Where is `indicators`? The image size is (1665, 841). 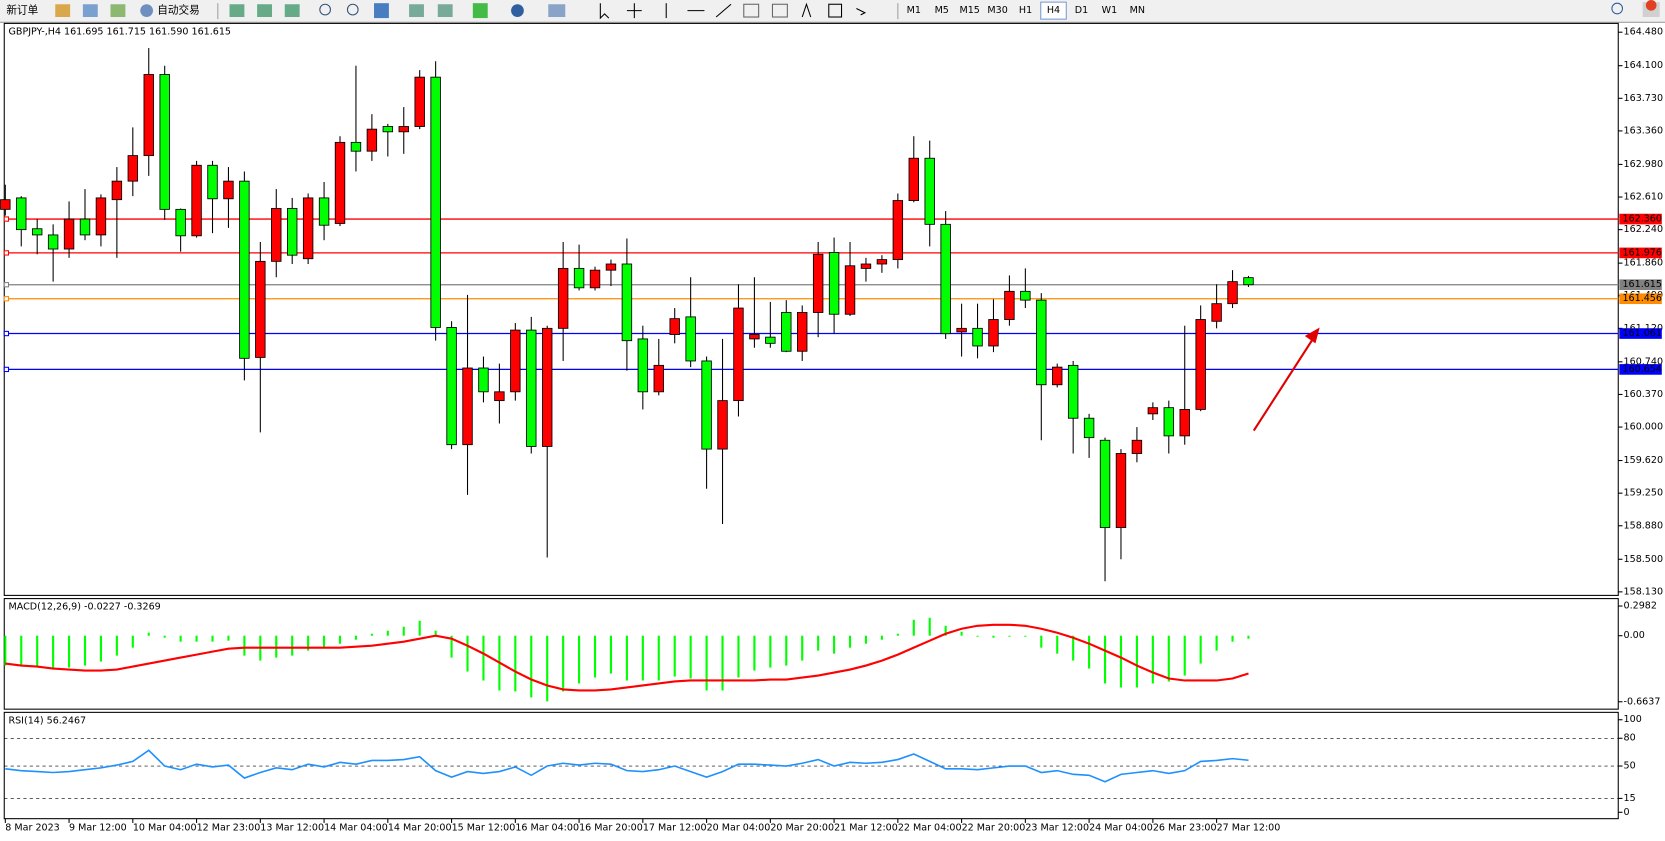
indicators is located at coordinates (480, 11).